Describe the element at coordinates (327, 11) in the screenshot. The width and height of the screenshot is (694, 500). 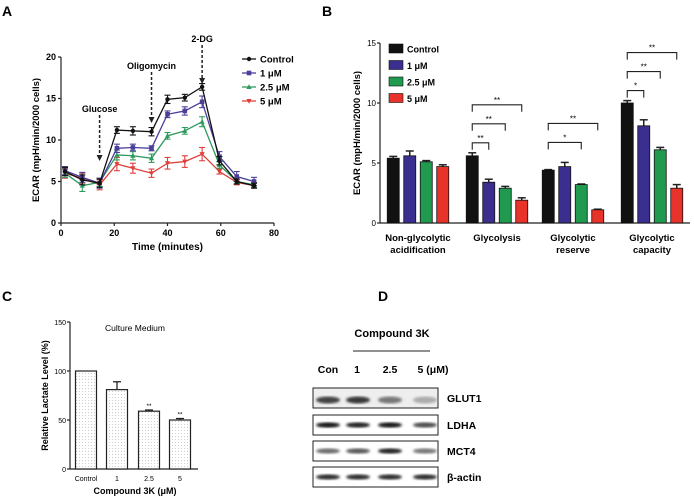
I see `panel-label-b: B` at that location.